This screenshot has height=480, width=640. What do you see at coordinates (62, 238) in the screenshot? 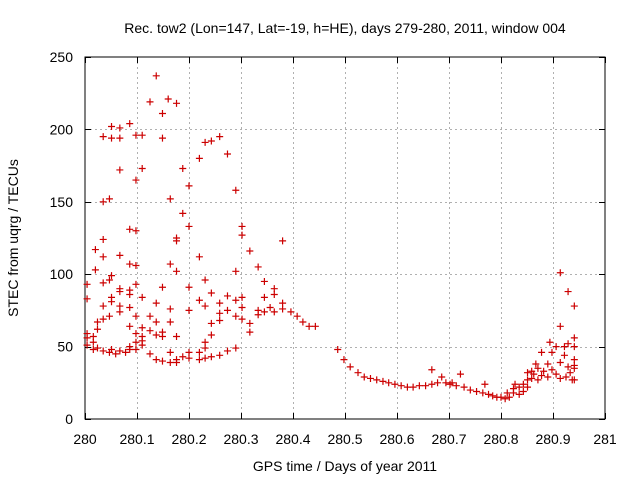
I see `y-tick-labels: 0 50 100 150 200 250` at bounding box center [62, 238].